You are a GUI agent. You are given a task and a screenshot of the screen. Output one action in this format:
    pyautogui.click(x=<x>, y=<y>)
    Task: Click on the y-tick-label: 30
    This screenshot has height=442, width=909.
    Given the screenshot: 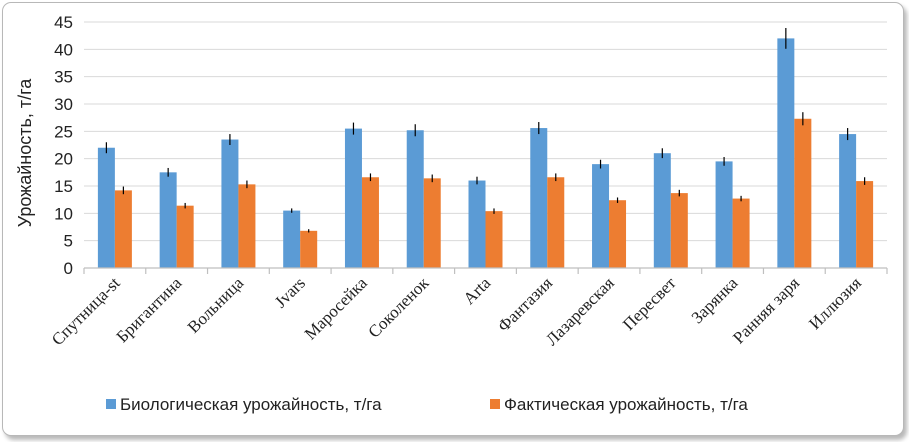 What is the action you would take?
    pyautogui.click(x=63, y=104)
    